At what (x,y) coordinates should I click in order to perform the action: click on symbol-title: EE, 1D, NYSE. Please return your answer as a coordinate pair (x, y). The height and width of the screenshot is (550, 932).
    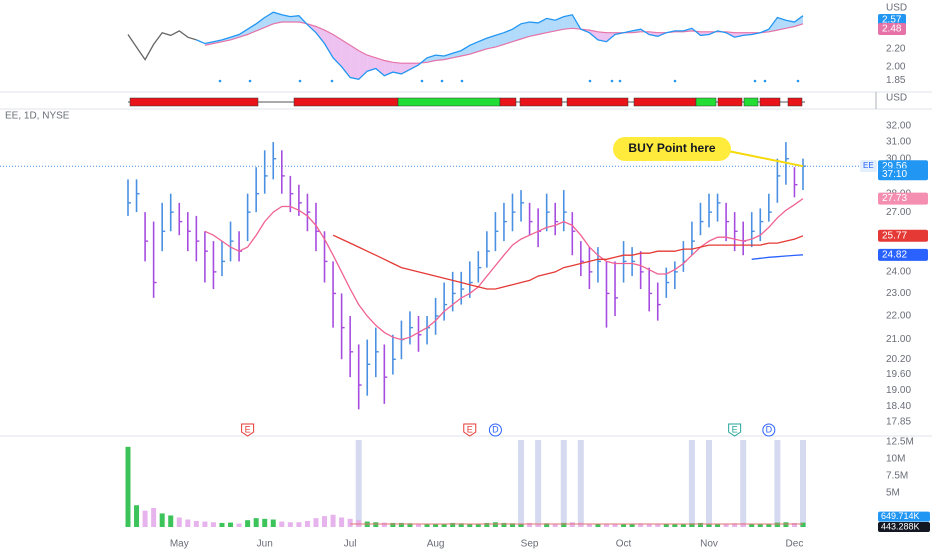
    Looking at the image, I should click on (37, 116).